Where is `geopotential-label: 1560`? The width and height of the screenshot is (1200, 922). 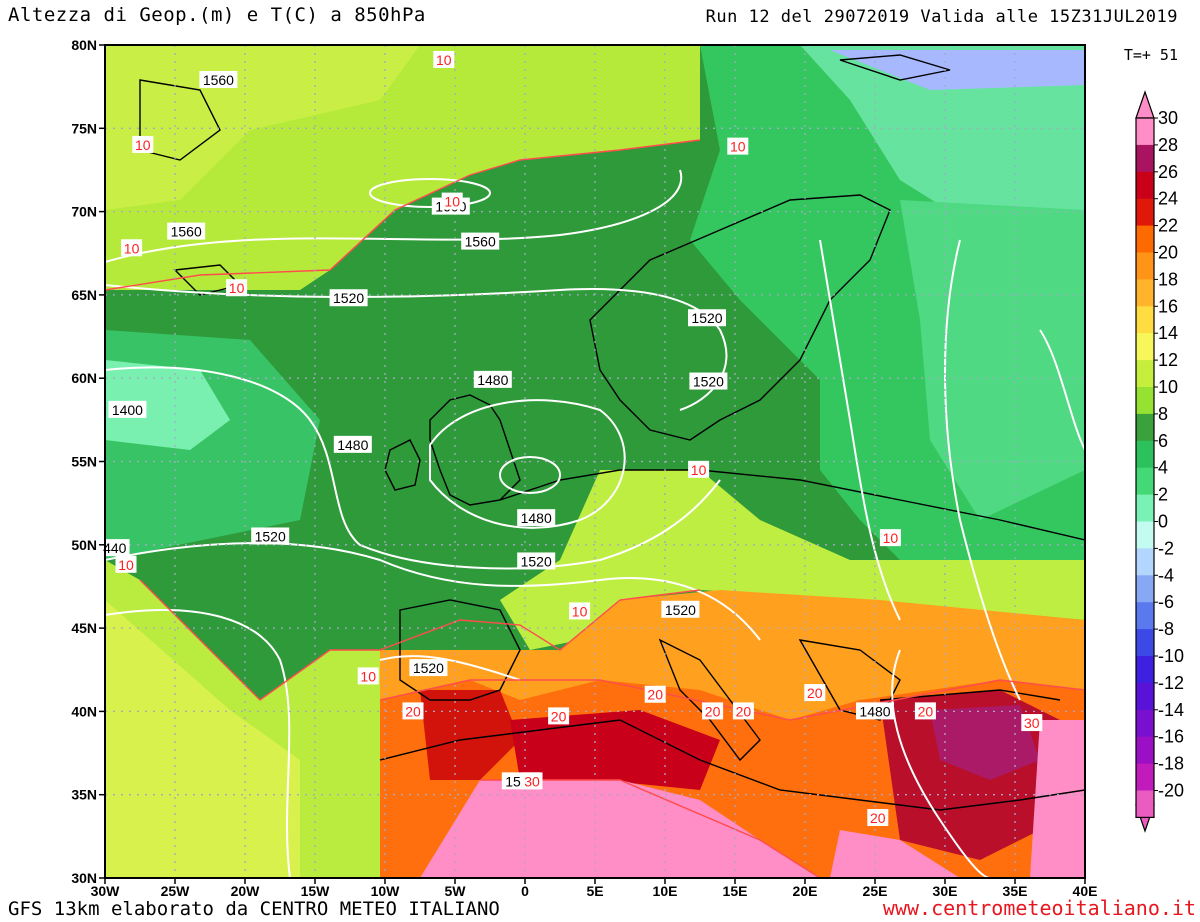
geopotential-label: 1560 is located at coordinates (480, 242).